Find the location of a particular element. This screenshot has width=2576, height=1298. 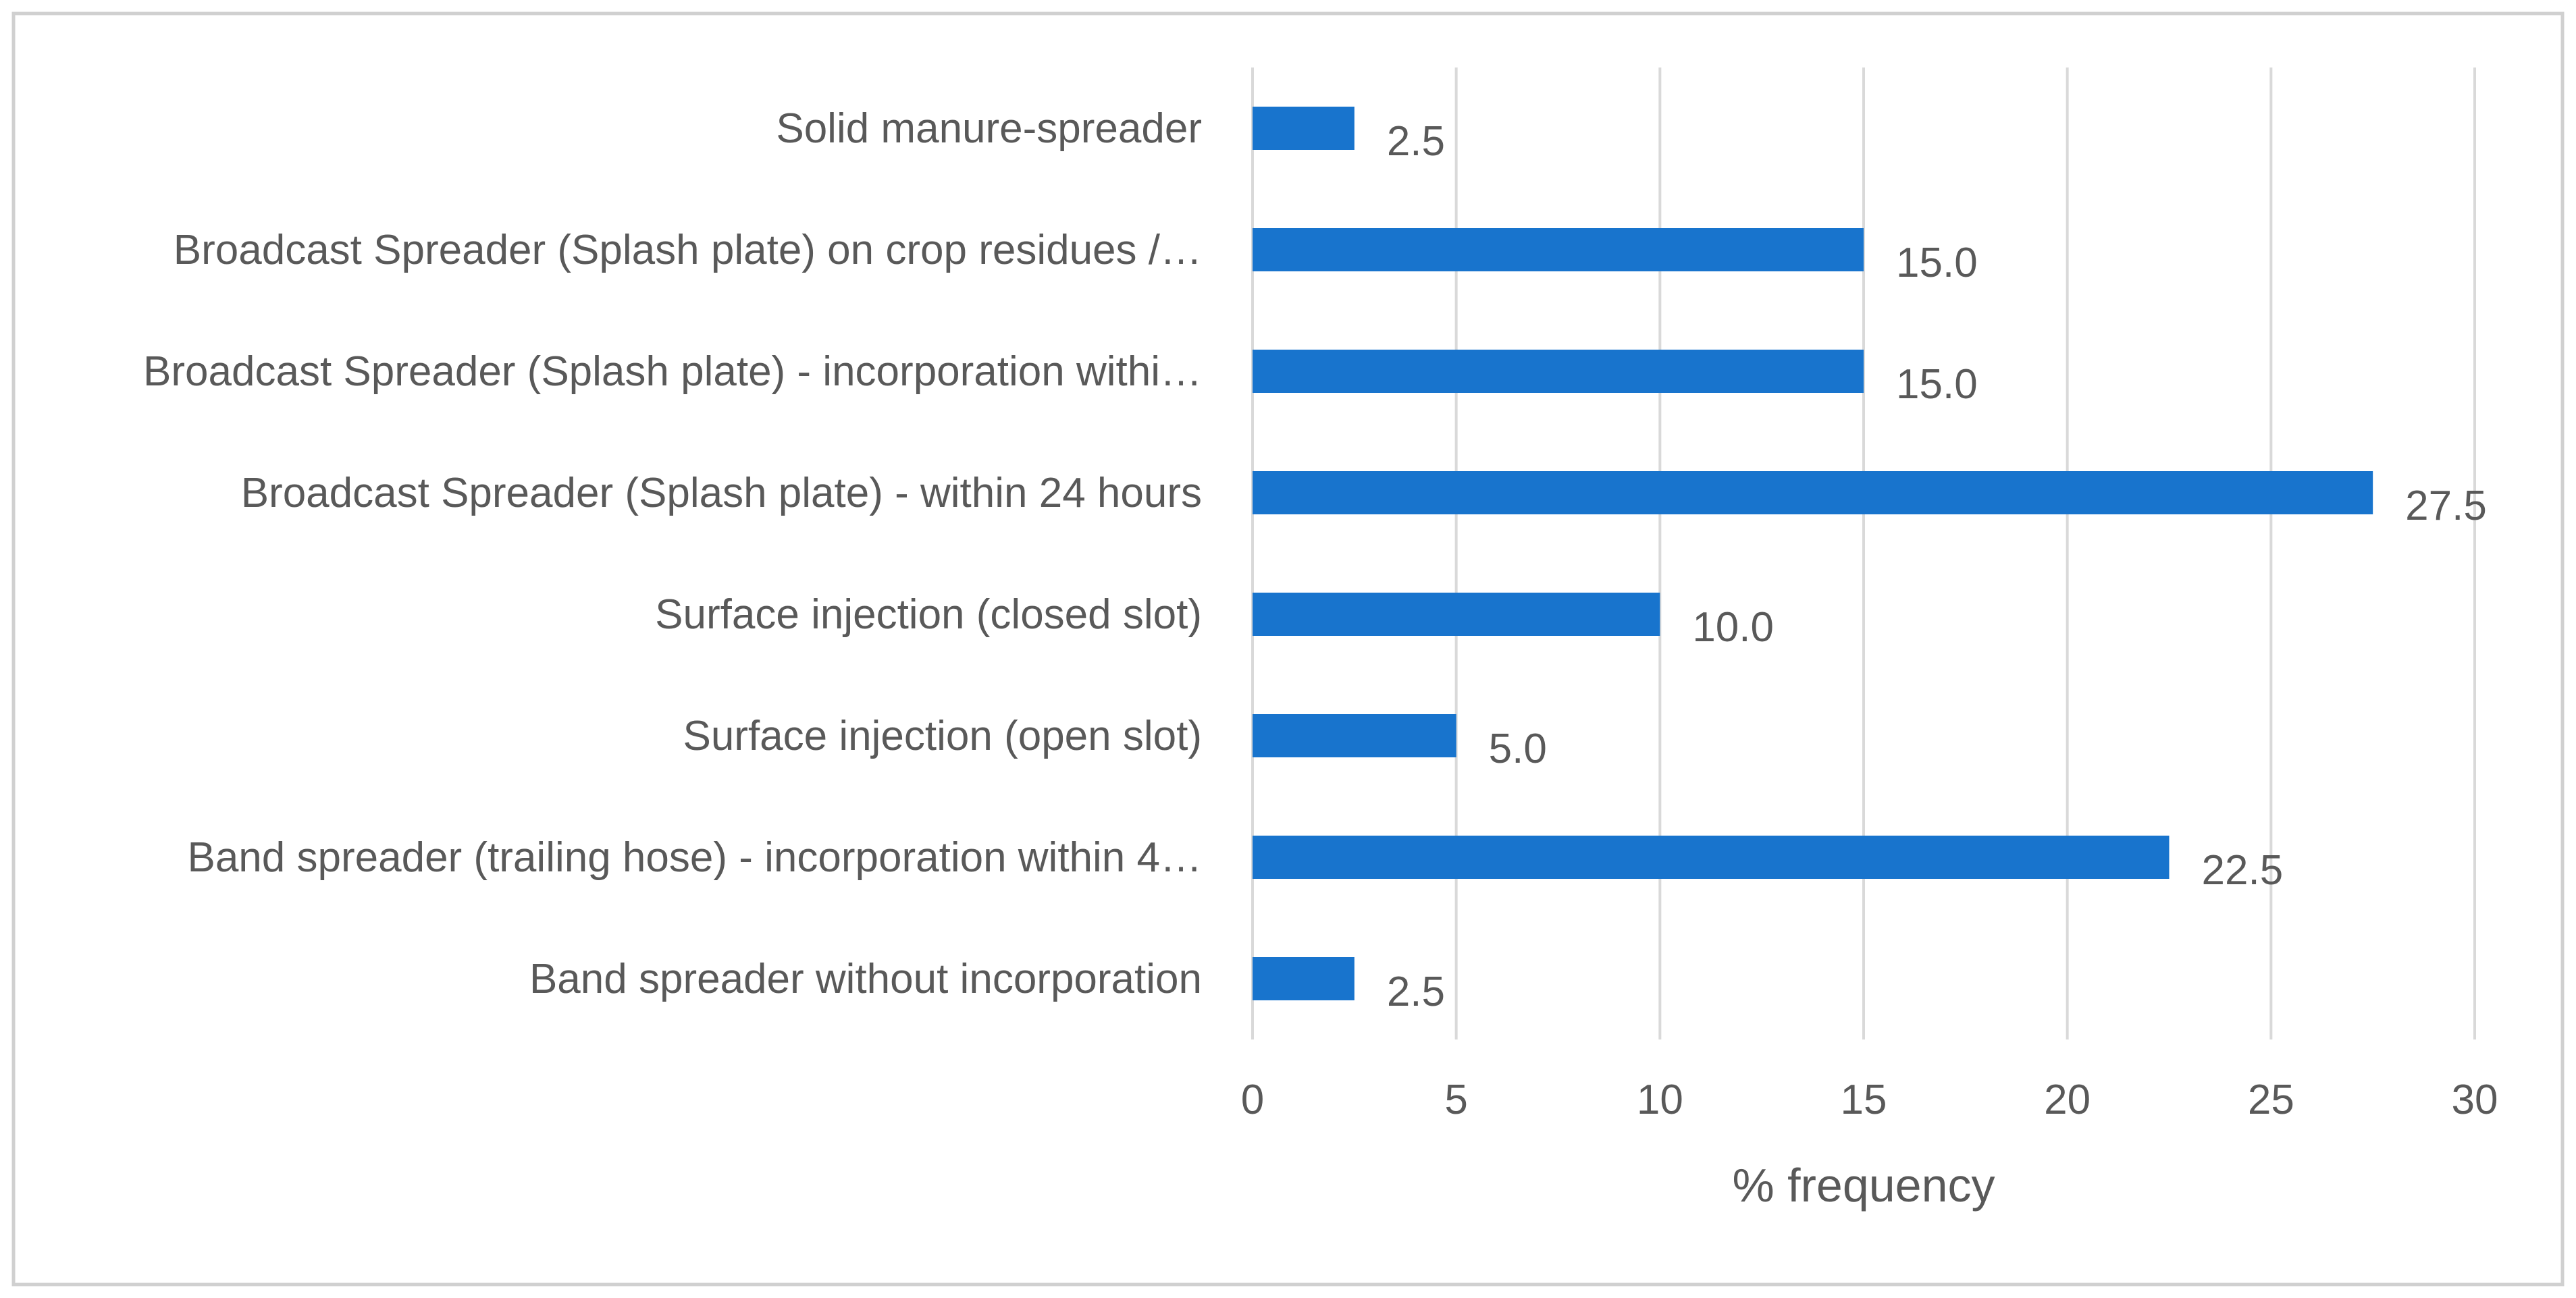

x-tick-label: 25 is located at coordinates (2271, 1100).